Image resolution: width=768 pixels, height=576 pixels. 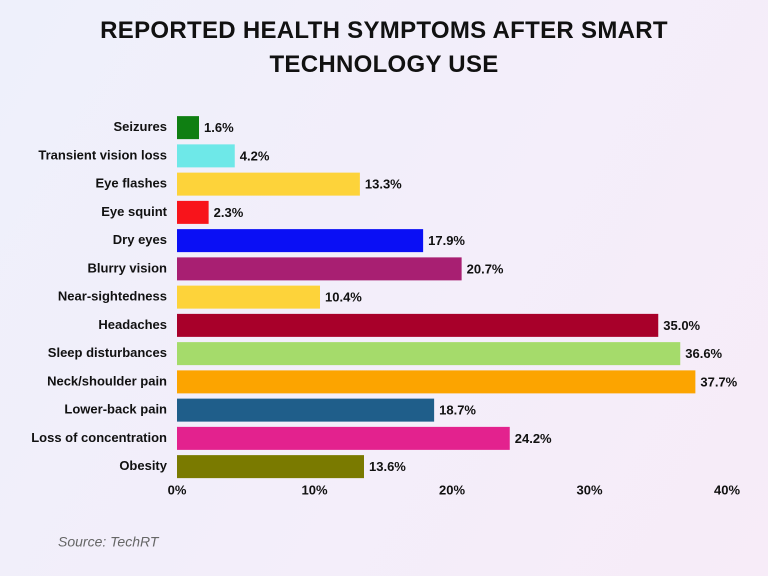 What do you see at coordinates (452, 489) in the screenshot?
I see `x-tick-label: 20%` at bounding box center [452, 489].